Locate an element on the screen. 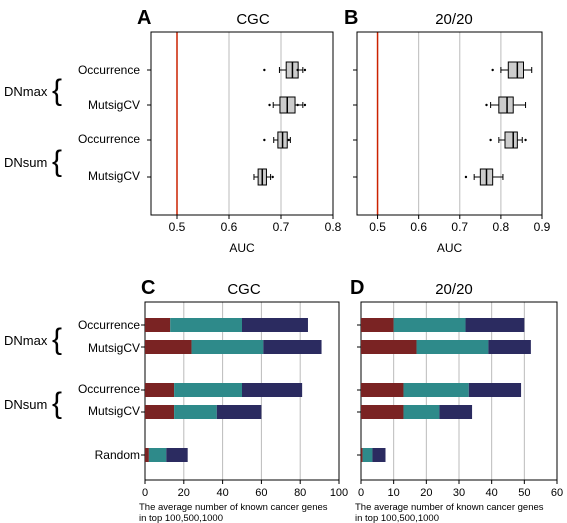 Image resolution: width=567 pixels, height=523 pixels. bar-c-tick-label: 40 is located at coordinates (222, 493).